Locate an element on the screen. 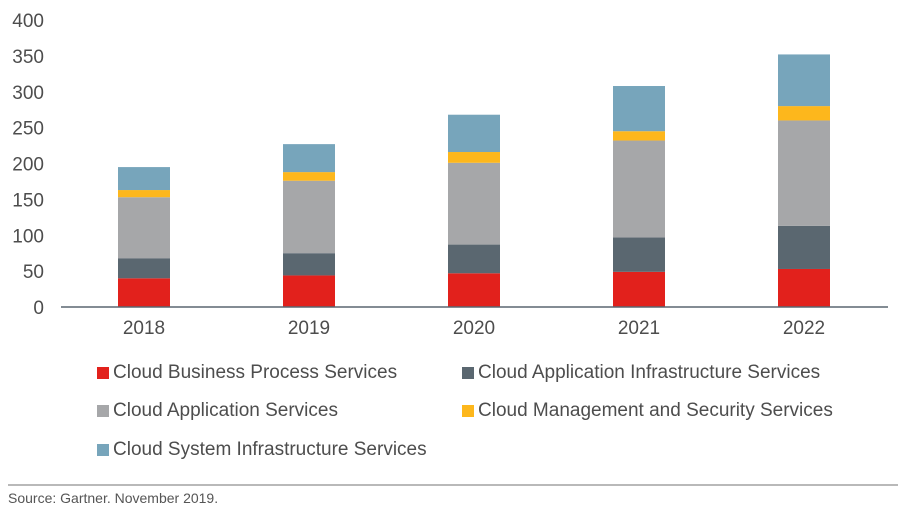 This screenshot has height=514, width=904. legend-item-system-infrastructure: Cloud System Infrastructure Services is located at coordinates (262, 450).